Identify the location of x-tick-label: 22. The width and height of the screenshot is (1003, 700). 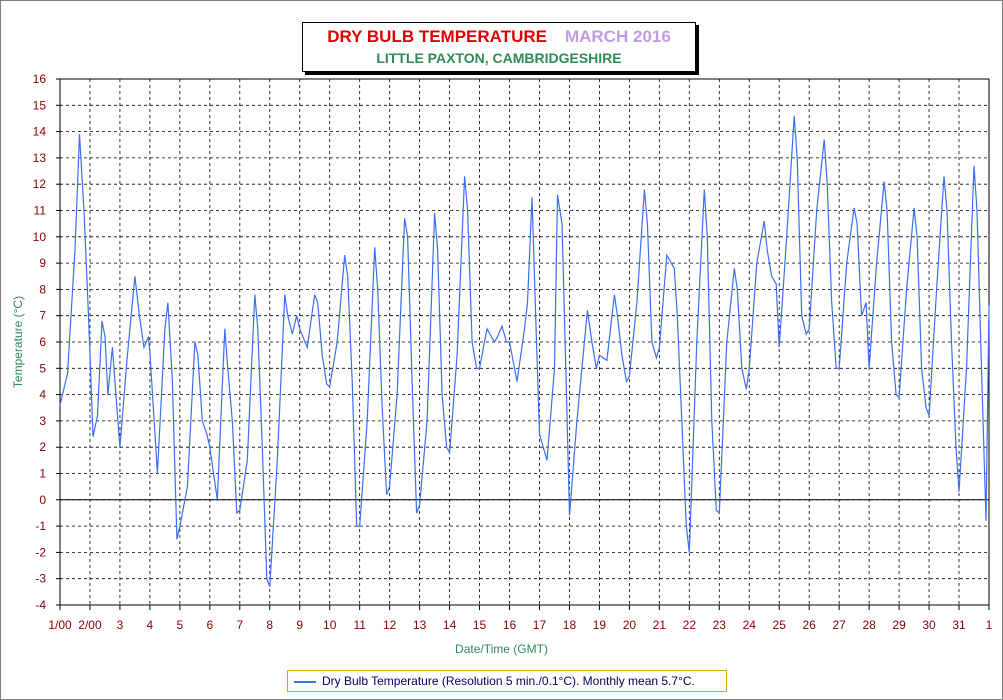
(690, 625).